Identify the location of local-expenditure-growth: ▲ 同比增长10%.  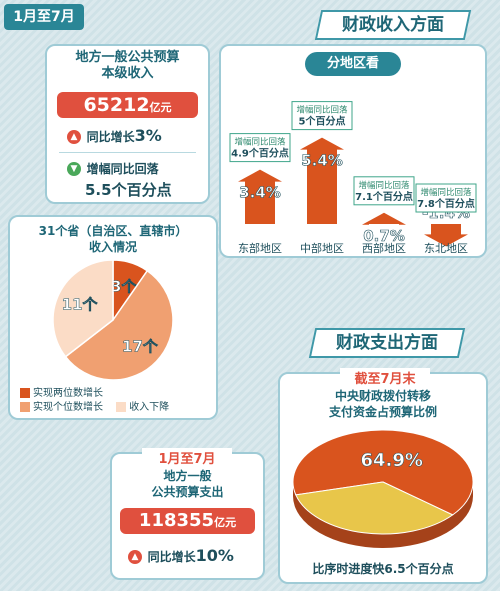
(181, 555).